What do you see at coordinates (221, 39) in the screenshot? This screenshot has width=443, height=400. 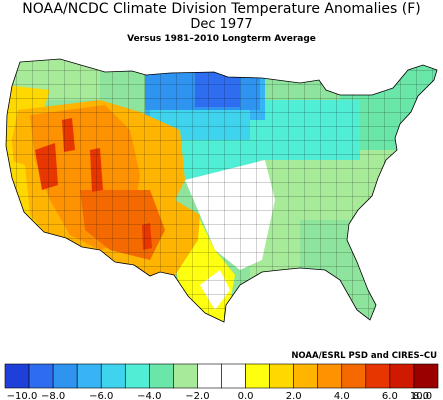 I see `map-baseline-note: Versus 1981–2010 Longterm Average` at bounding box center [221, 39].